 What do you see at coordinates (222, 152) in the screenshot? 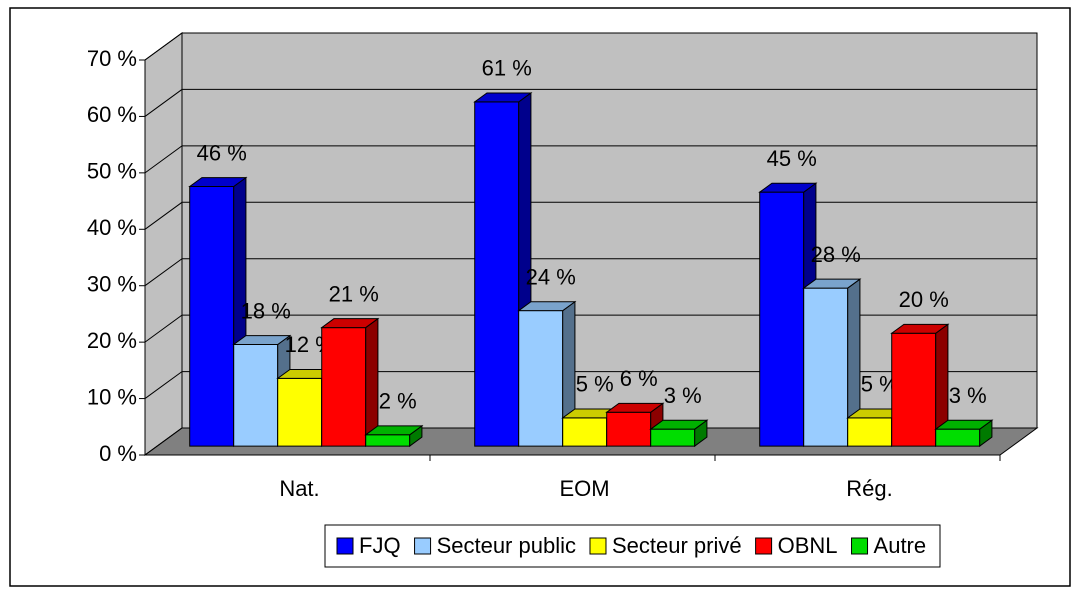
I see `data-label: 46 %` at bounding box center [222, 152].